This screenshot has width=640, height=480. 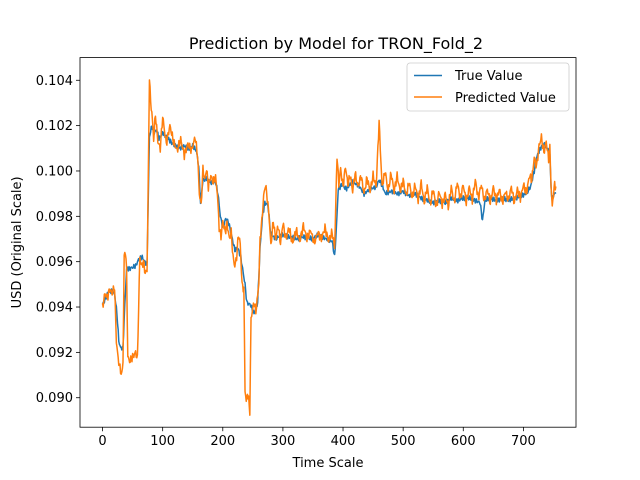 What do you see at coordinates (403, 441) in the screenshot?
I see `x-tick-label: 500` at bounding box center [403, 441].